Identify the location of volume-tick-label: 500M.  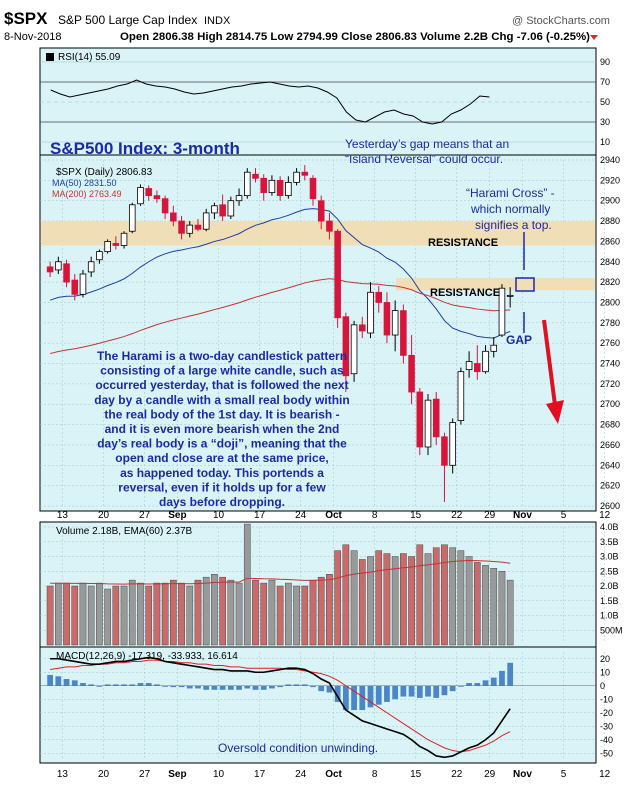
(611, 630).